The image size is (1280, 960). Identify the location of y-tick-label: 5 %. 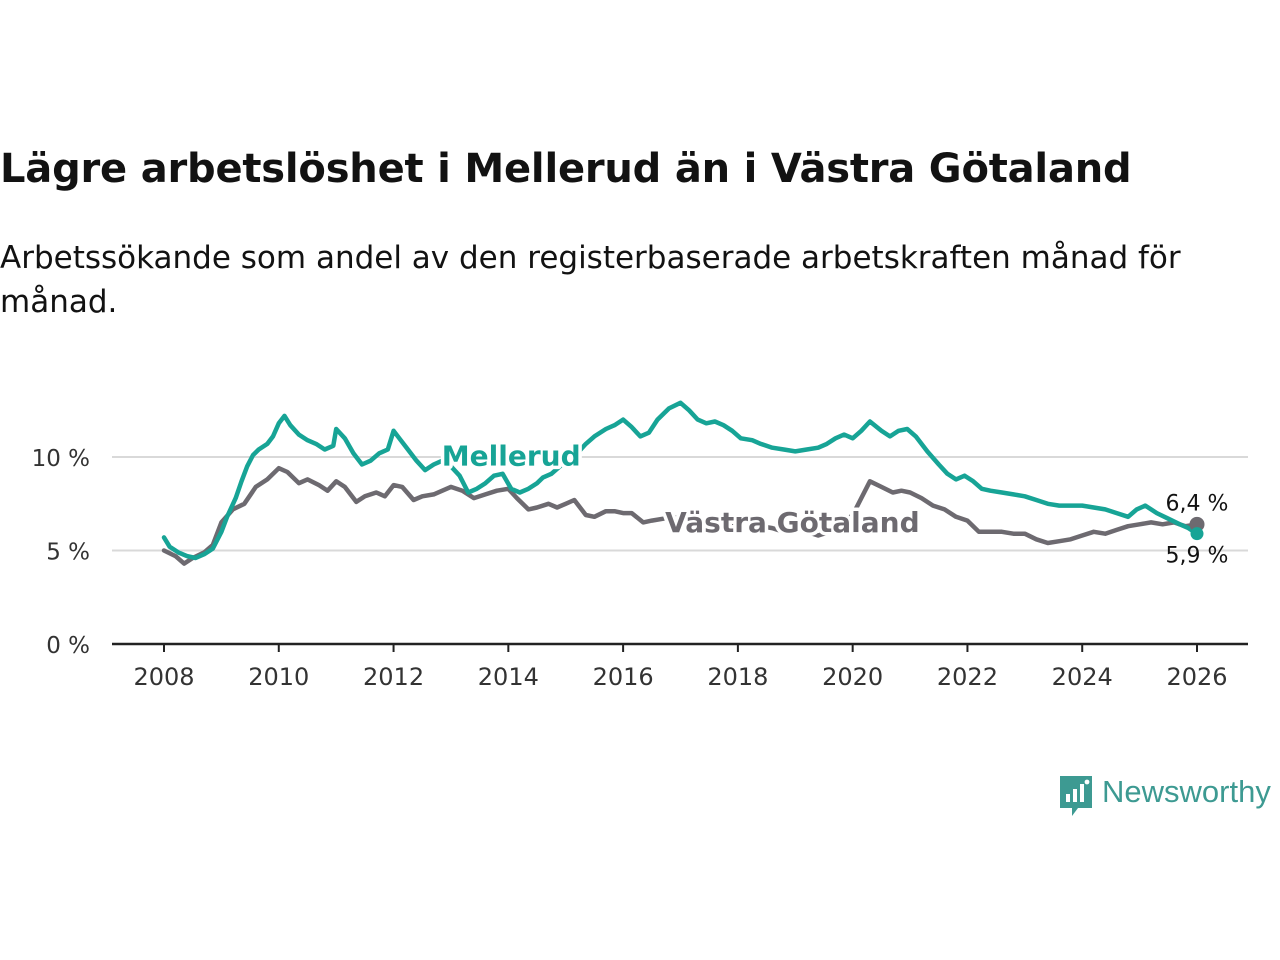
(68, 553).